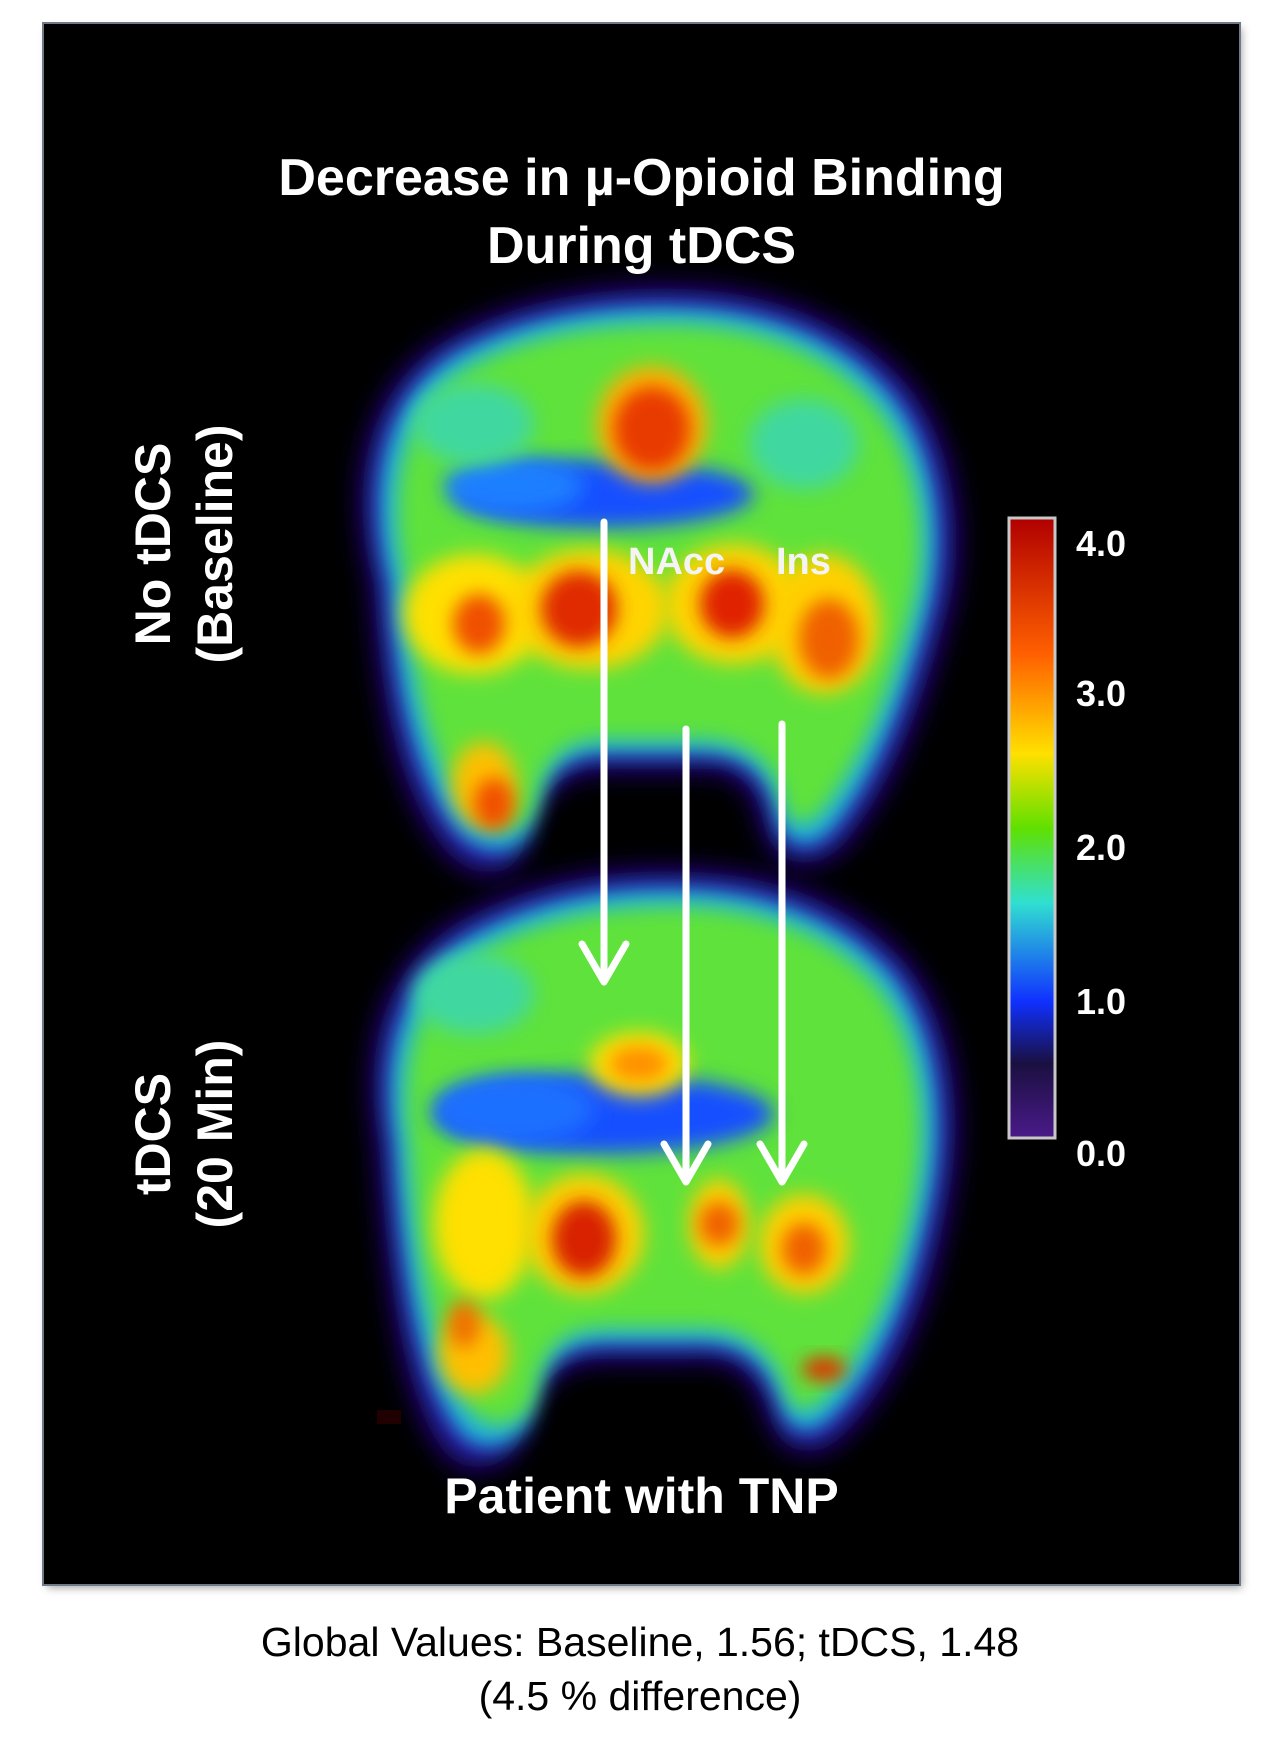 The height and width of the screenshot is (1764, 1280). Describe the element at coordinates (1101, 693) in the screenshot. I see `colorbar-tick-3: 3.0` at that location.